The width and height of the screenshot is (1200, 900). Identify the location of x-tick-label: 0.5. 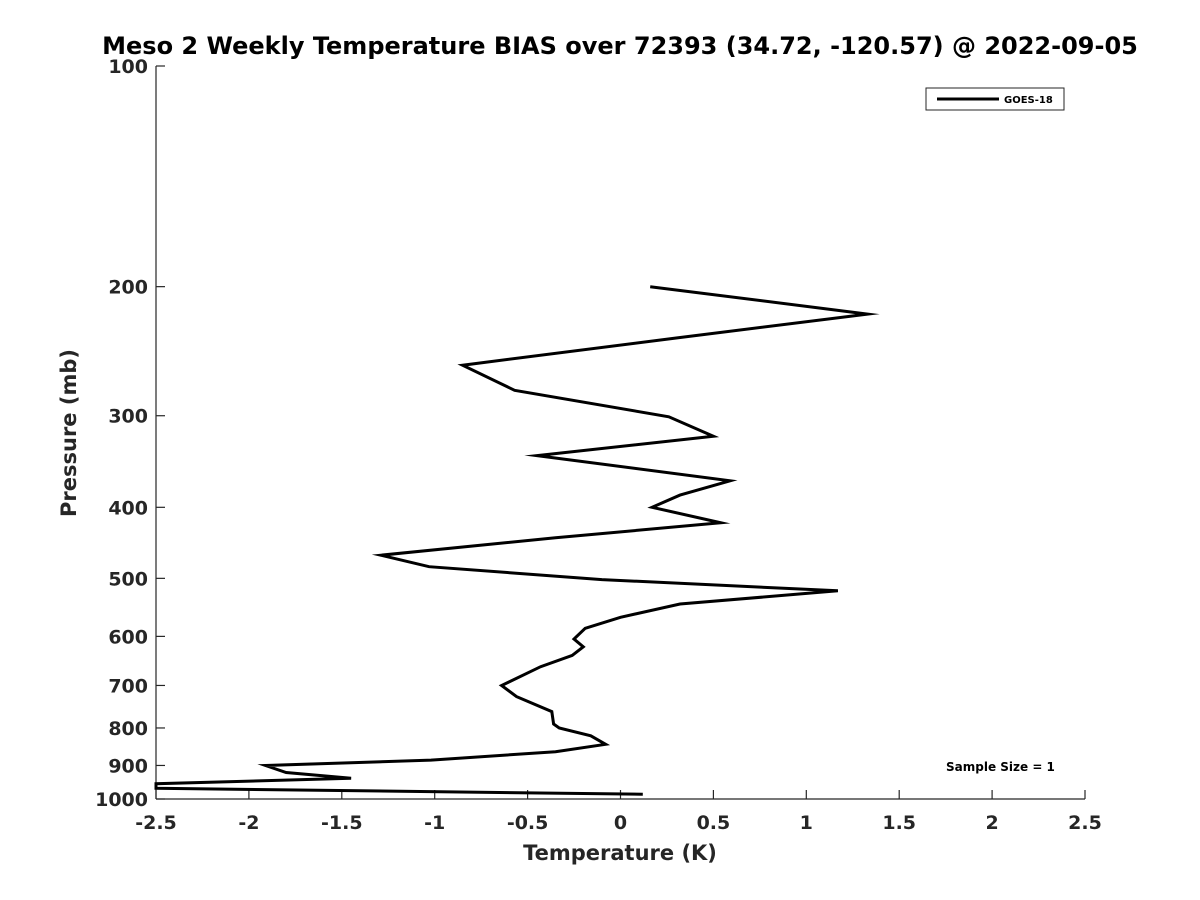
(714, 823).